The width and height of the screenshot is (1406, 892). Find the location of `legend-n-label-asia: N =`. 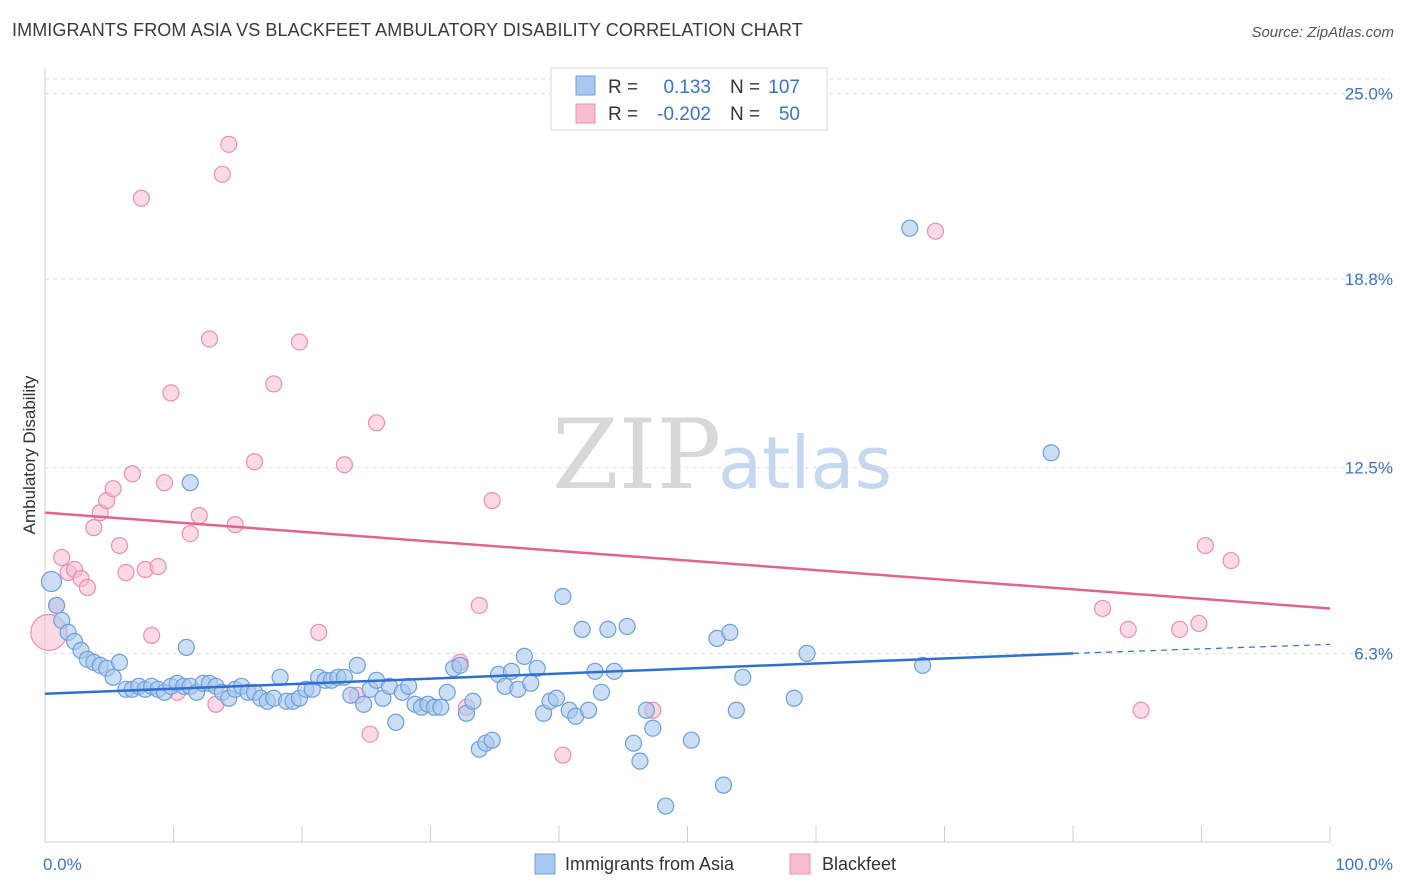

legend-n-label-asia: N = is located at coordinates (745, 87).